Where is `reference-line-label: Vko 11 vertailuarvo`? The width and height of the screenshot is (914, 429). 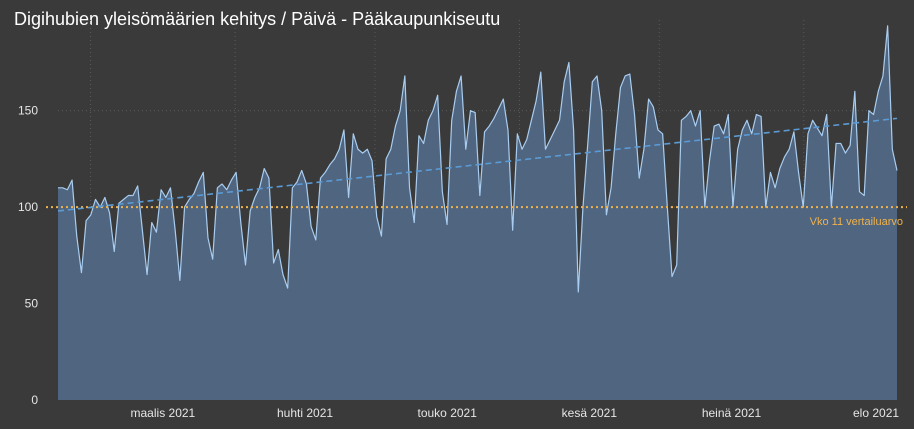 reference-line-label: Vko 11 vertailuarvo is located at coordinates (856, 222).